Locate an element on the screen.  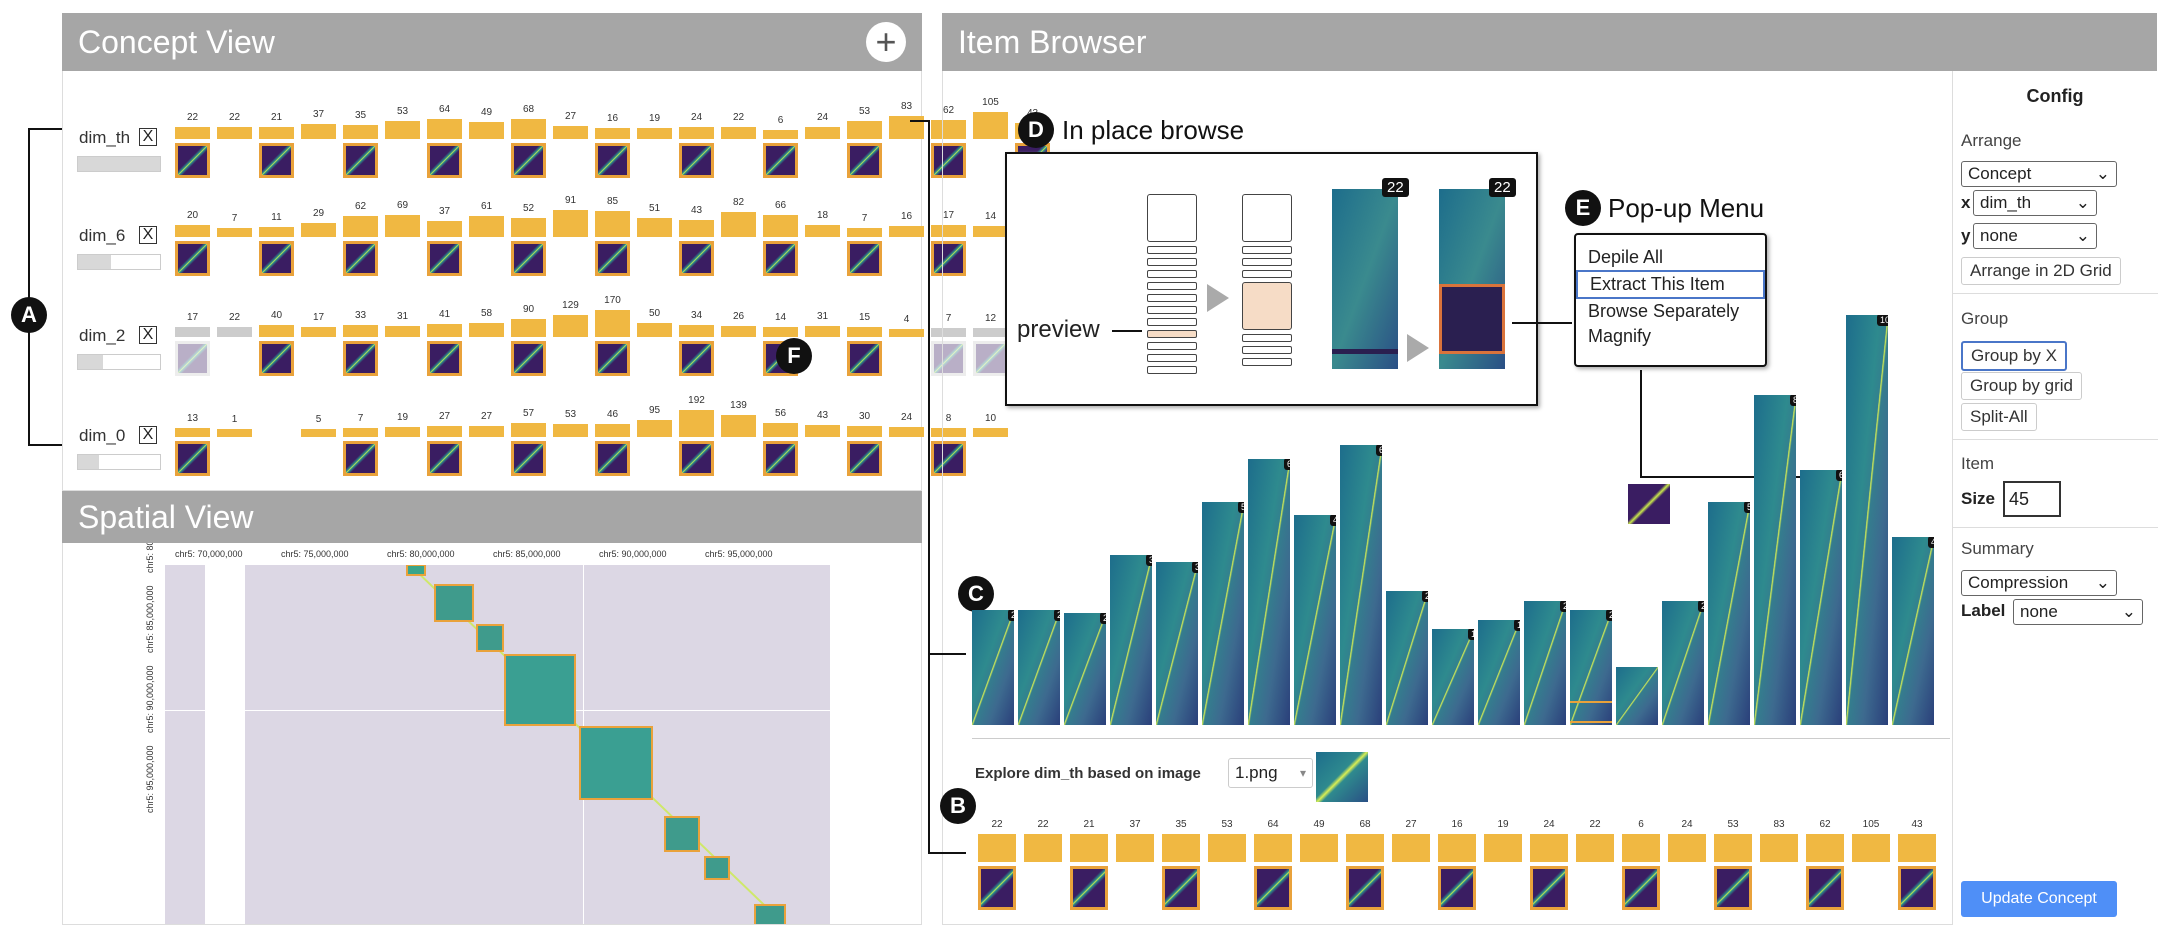
concept-bar: 10 is located at coordinates (990, 425).